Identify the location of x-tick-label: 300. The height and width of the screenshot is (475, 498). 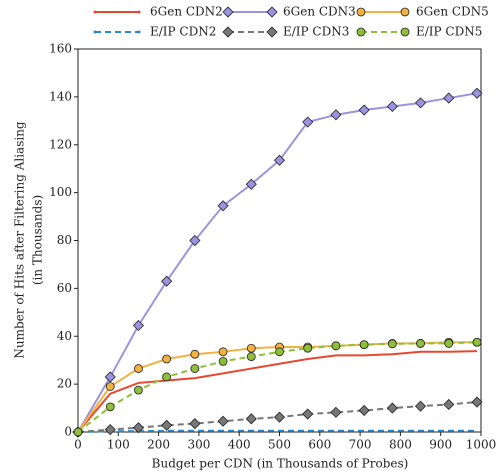
(198, 445).